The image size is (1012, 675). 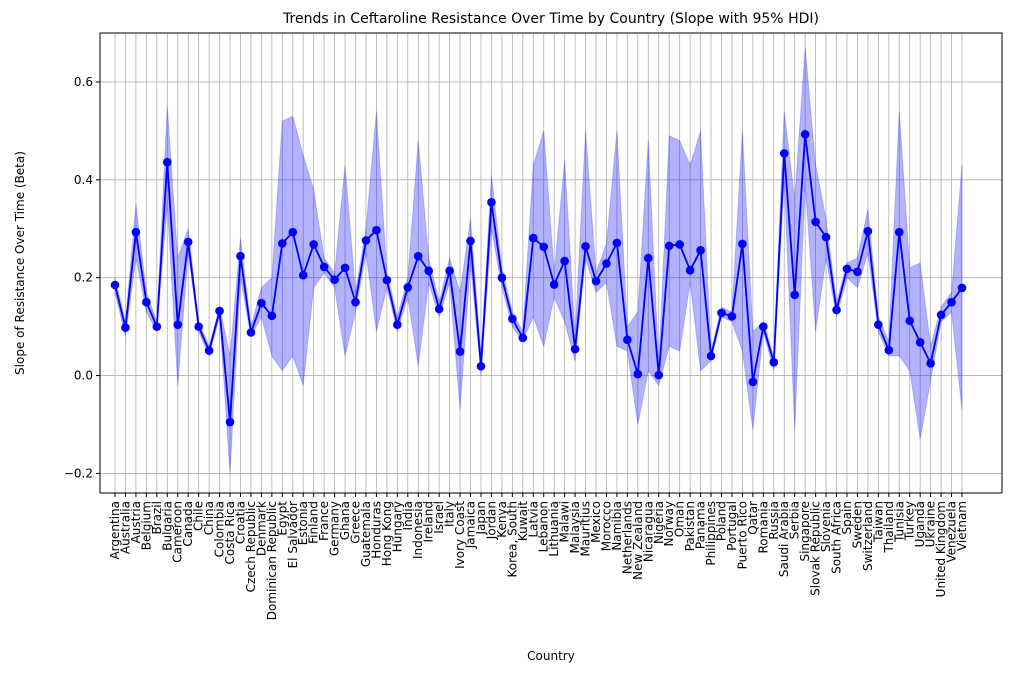 What do you see at coordinates (78, 473) in the screenshot?
I see `y-tick-label: −0.2` at bounding box center [78, 473].